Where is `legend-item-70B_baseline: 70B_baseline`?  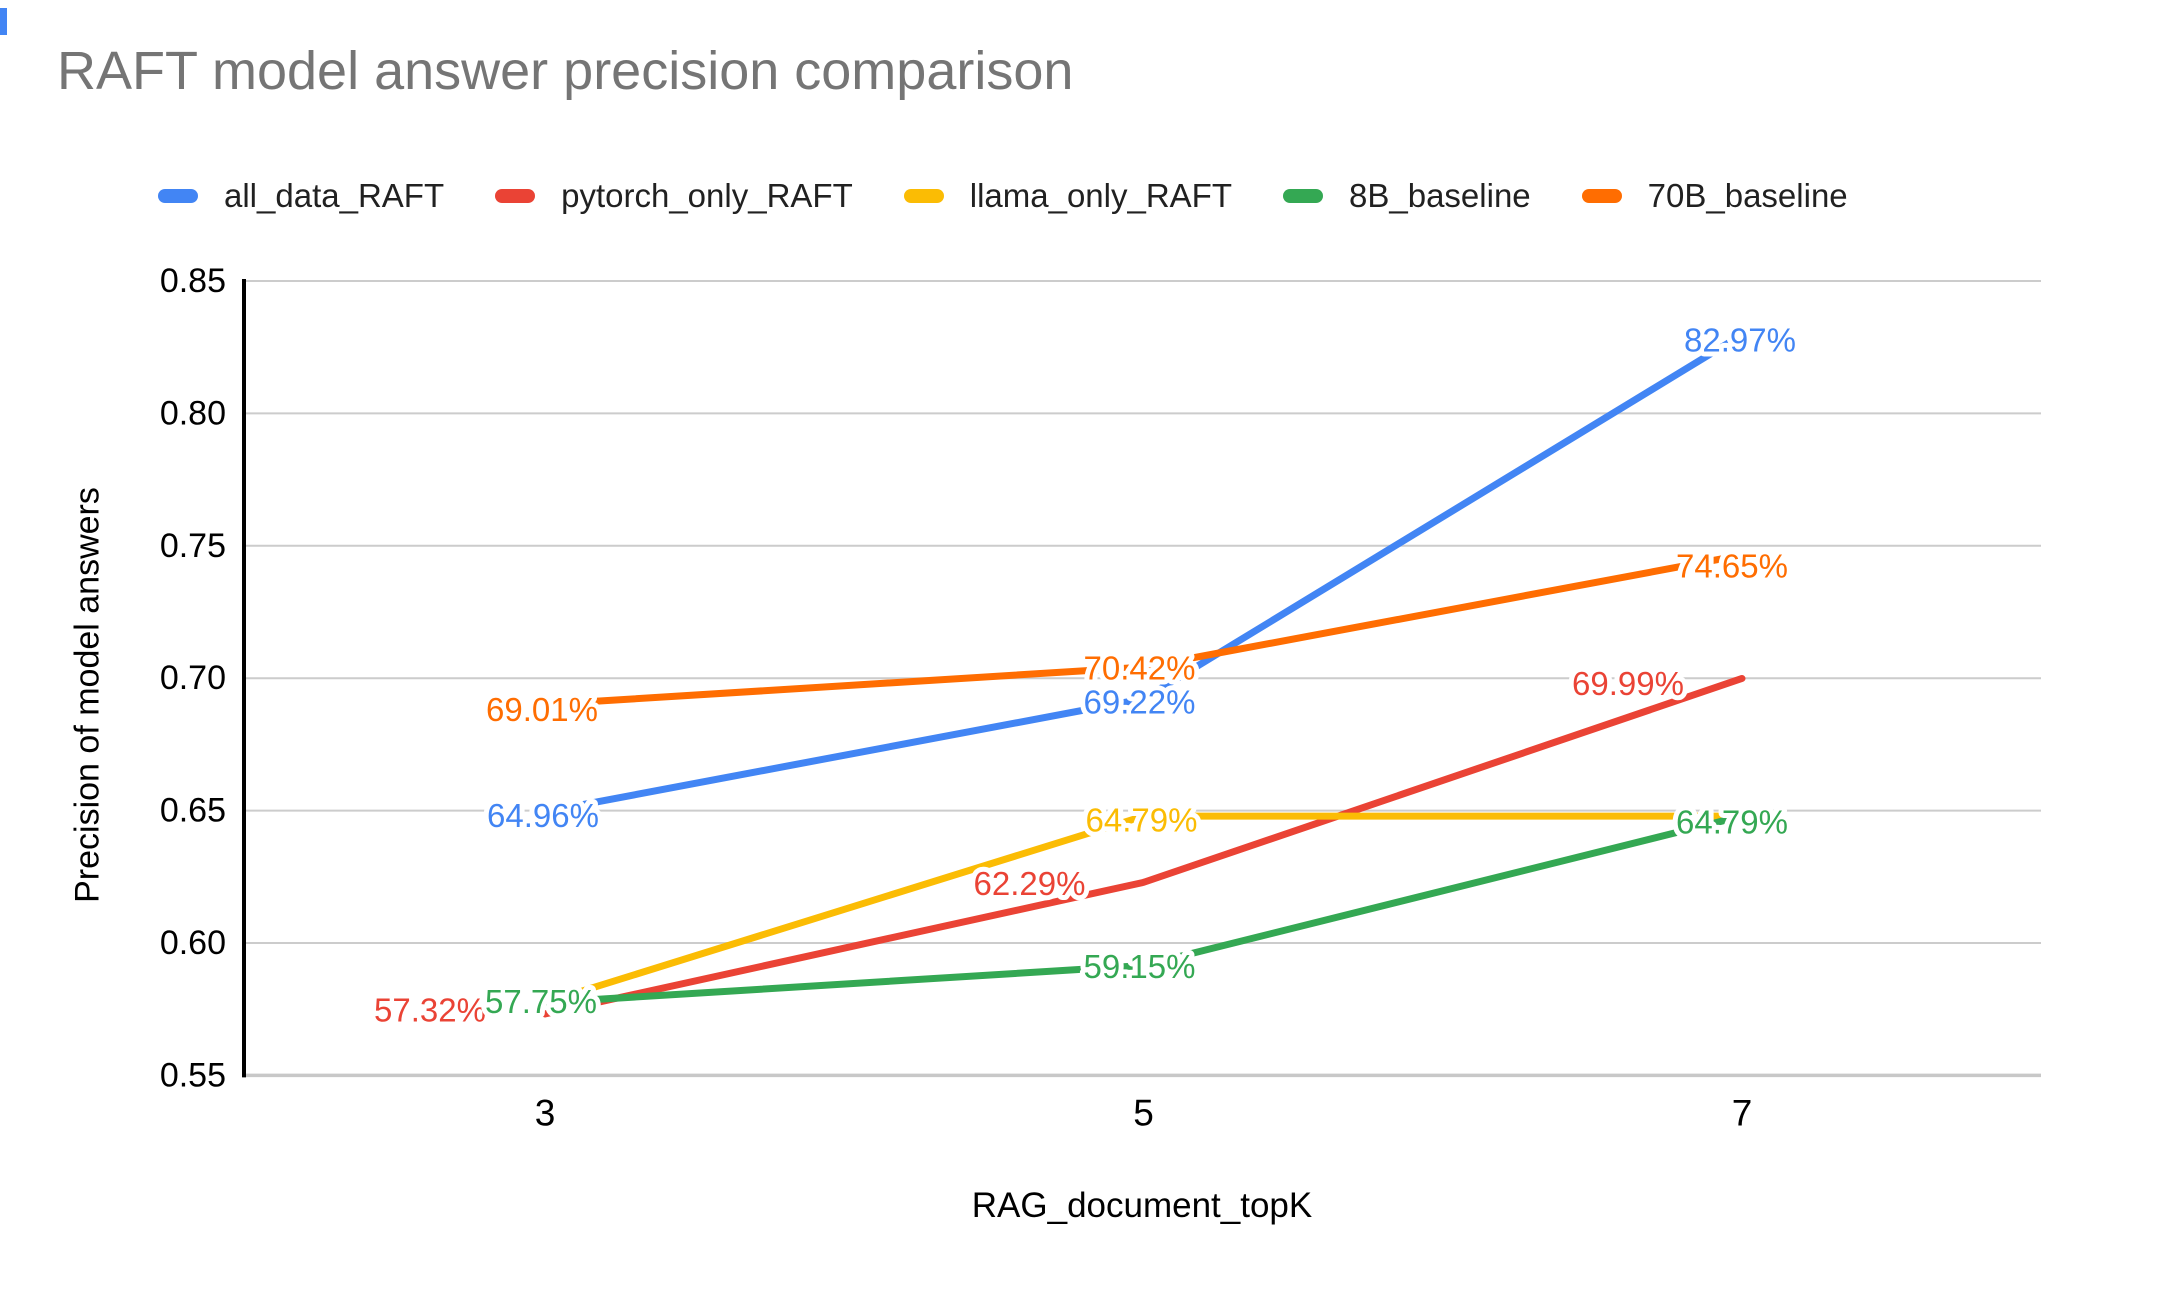 legend-item-70B_baseline: 70B_baseline is located at coordinates (1714, 196).